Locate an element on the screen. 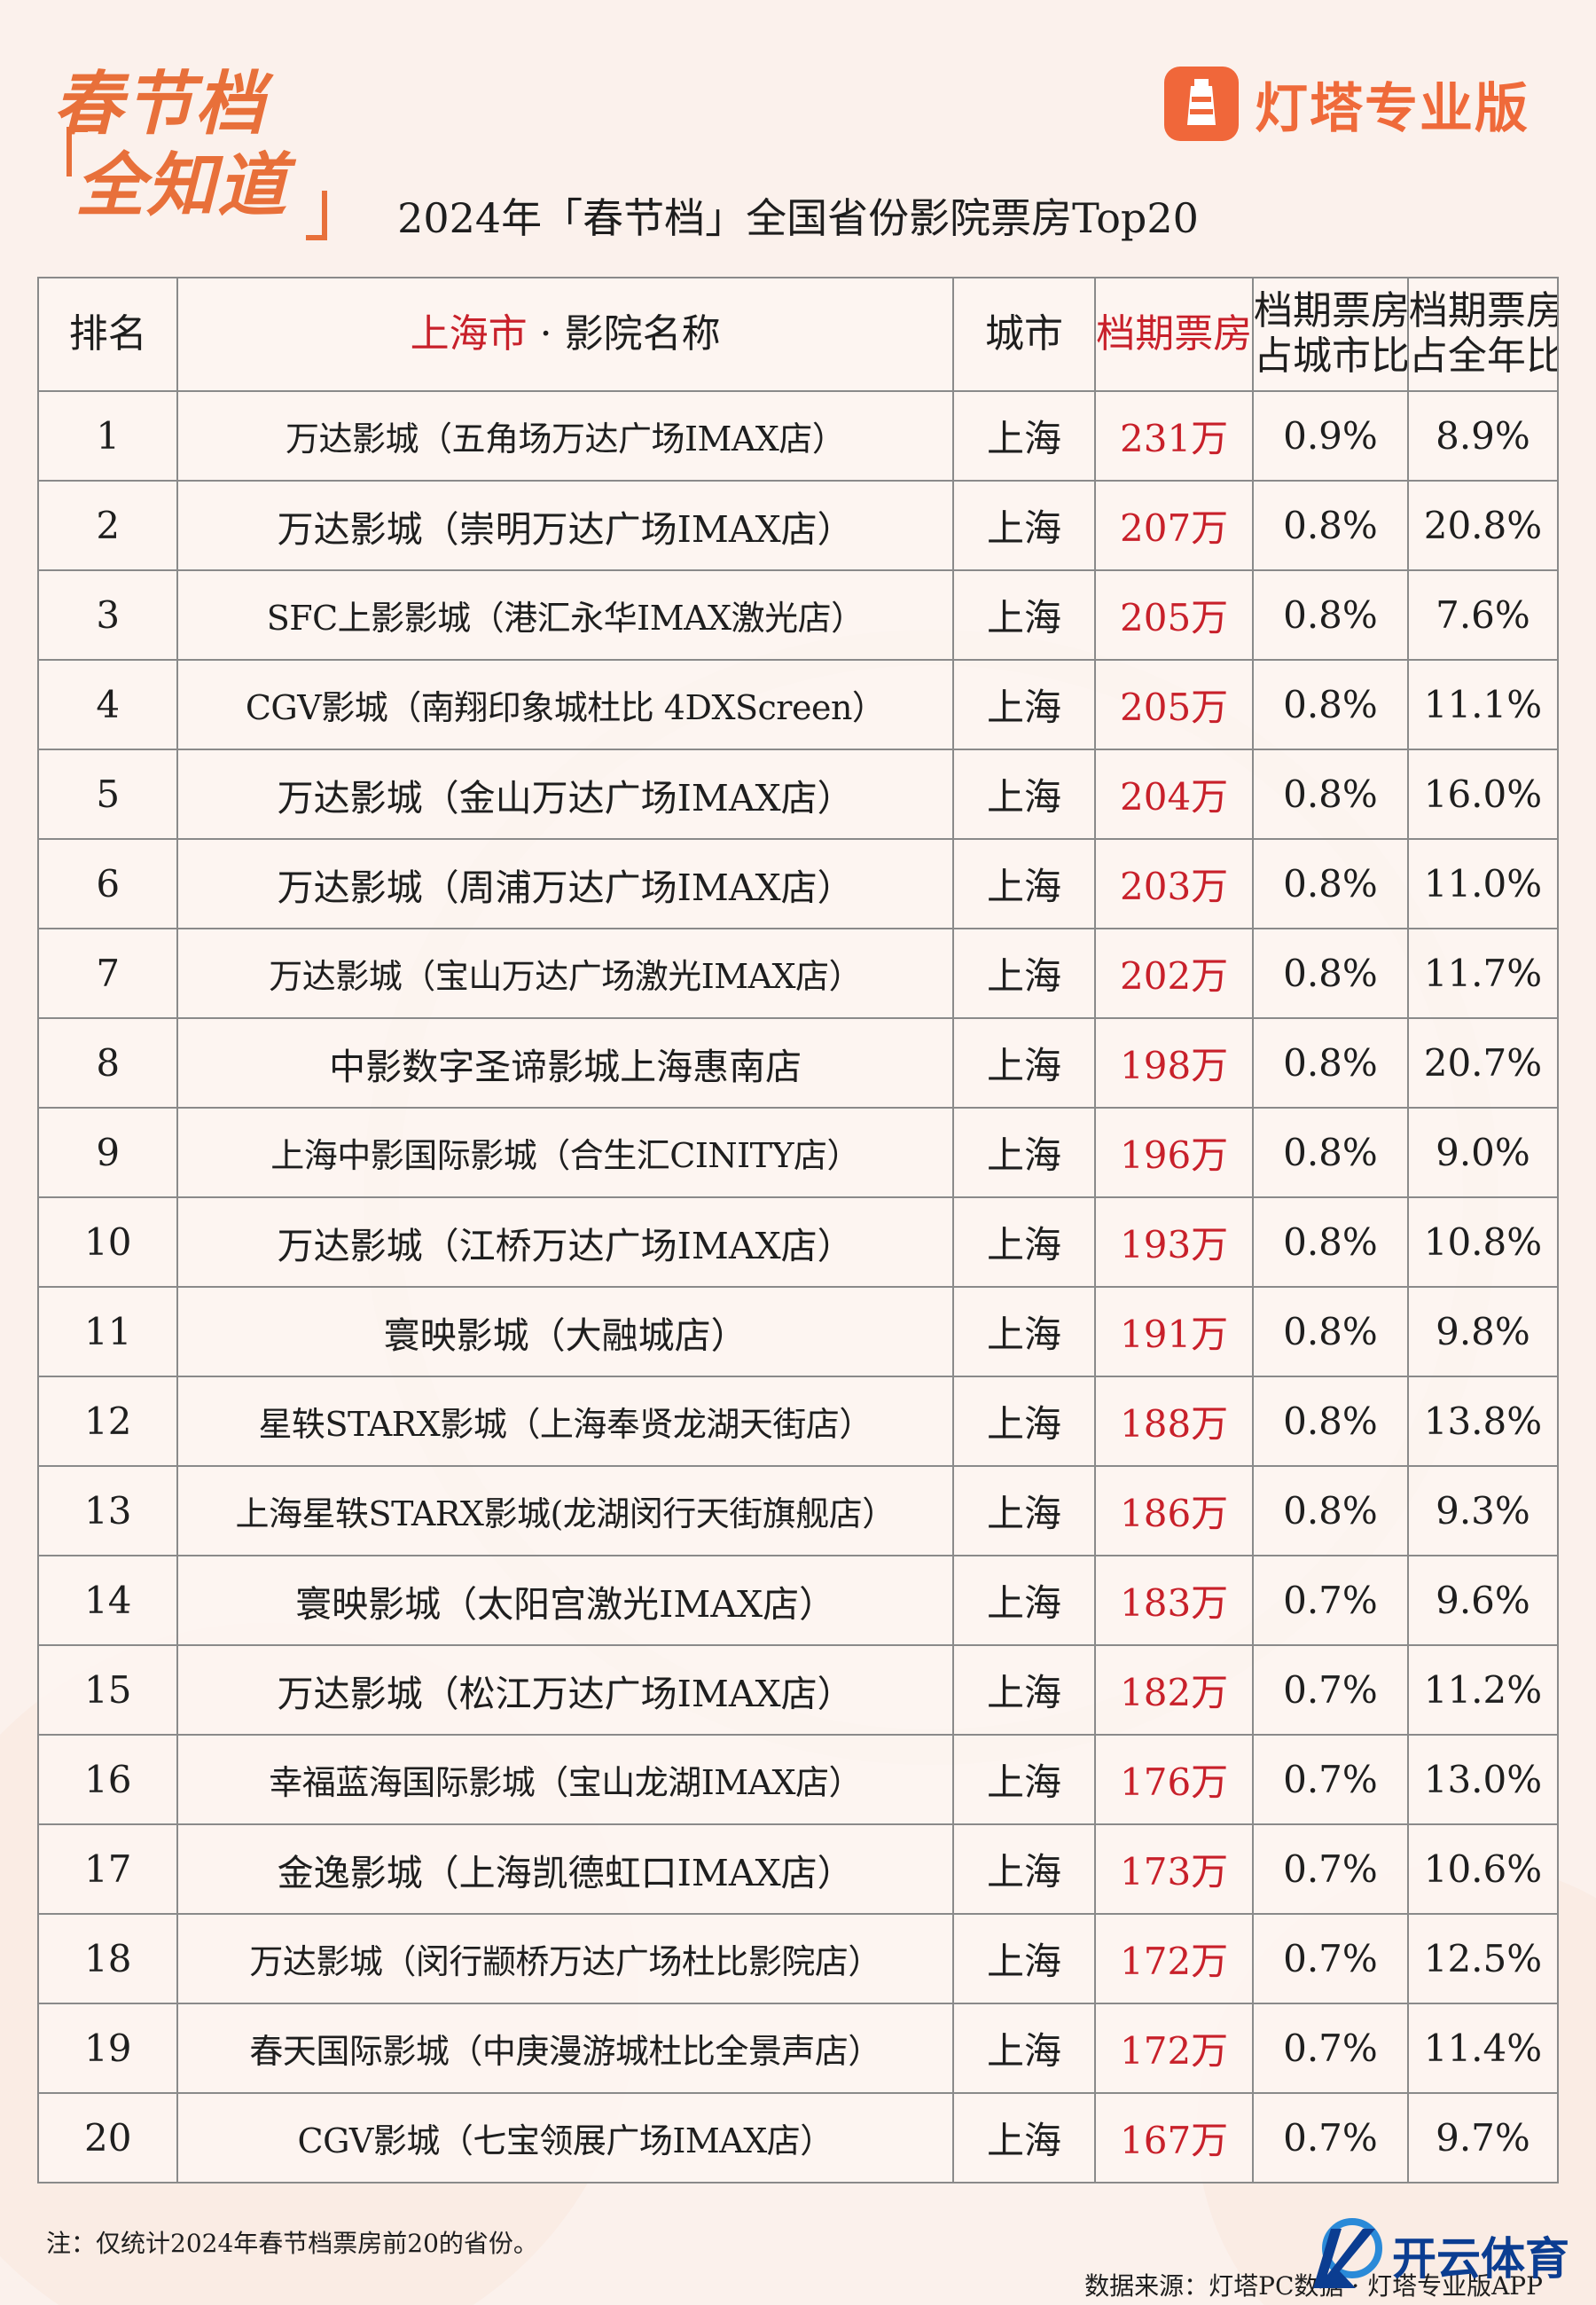 Image resolution: width=1596 pixels, height=2305 pixels. box-office-cell: 186万 is located at coordinates (1174, 1510).